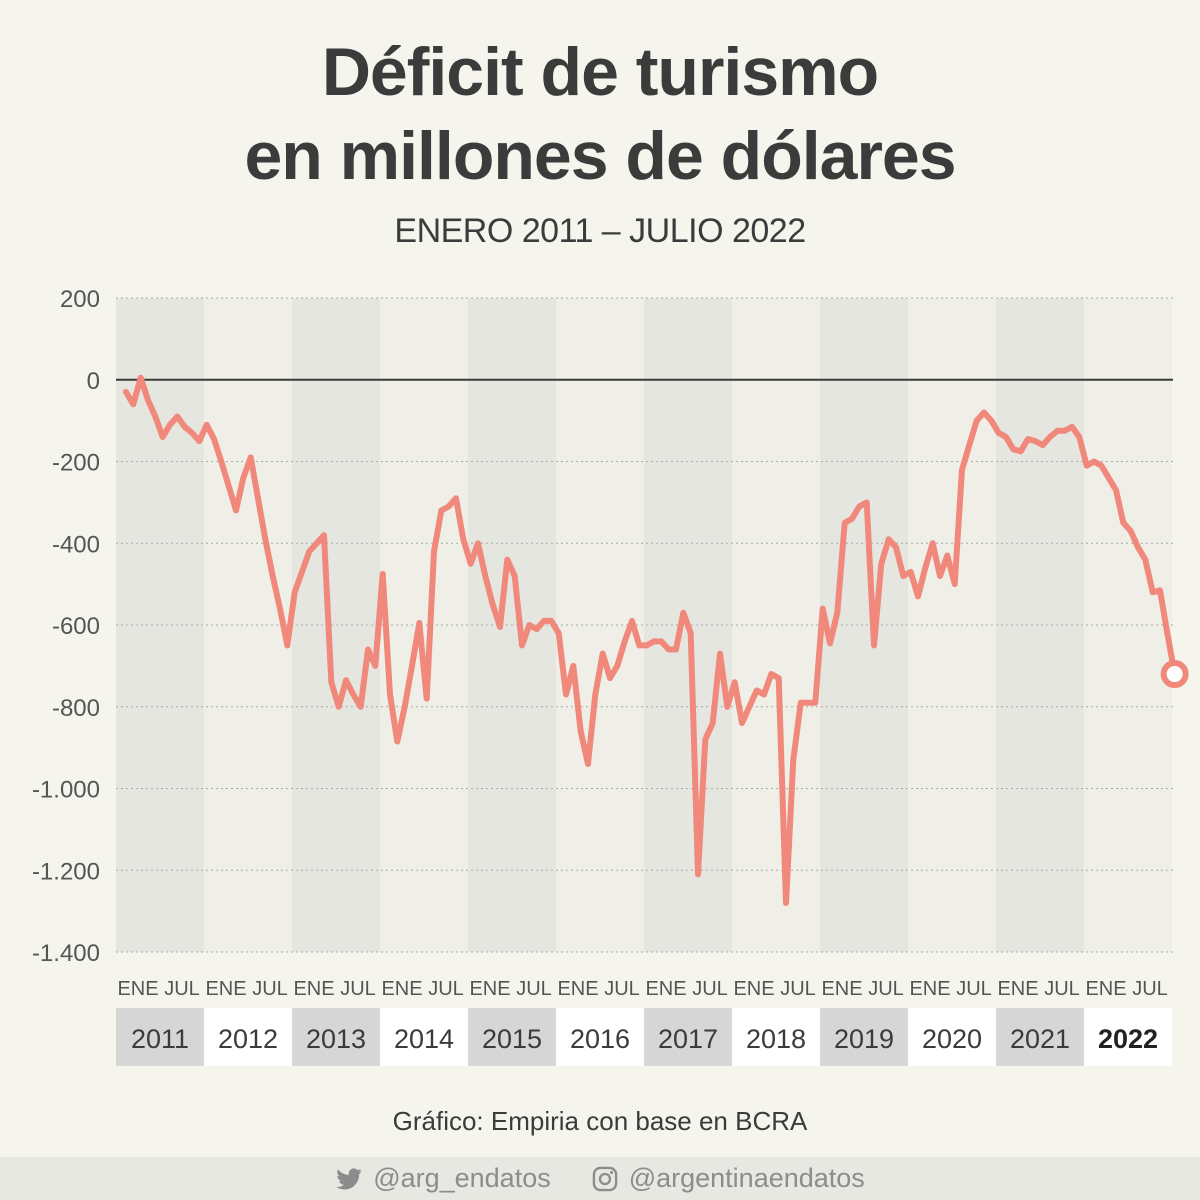 The width and height of the screenshot is (1200, 1200). I want to click on title-line-1: Déficit de turismo, so click(600, 72).